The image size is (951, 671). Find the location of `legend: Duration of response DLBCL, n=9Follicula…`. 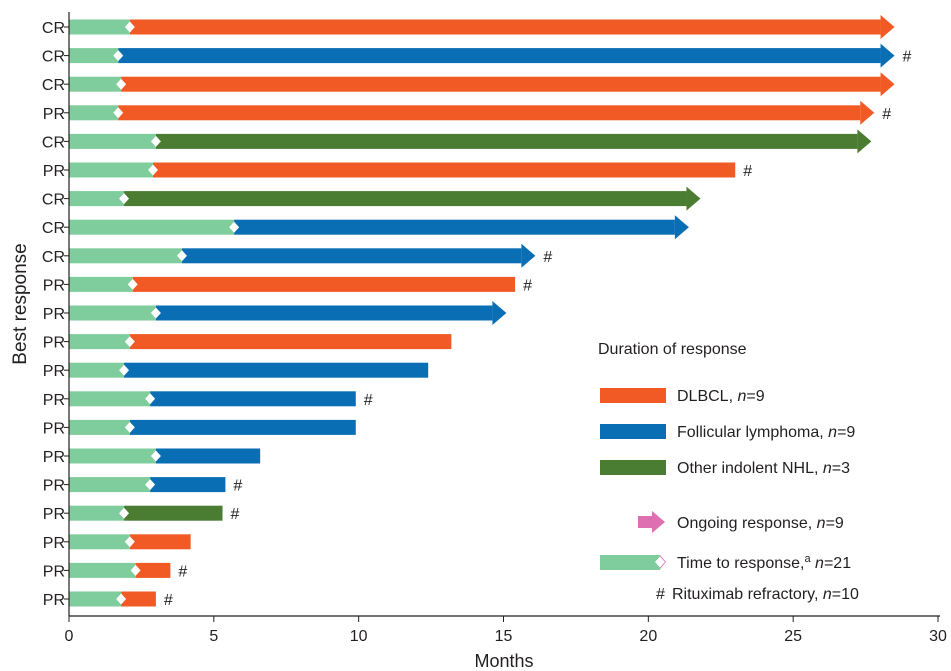

legend: Duration of response DLBCL, n=9Follicula… is located at coordinates (728, 472).